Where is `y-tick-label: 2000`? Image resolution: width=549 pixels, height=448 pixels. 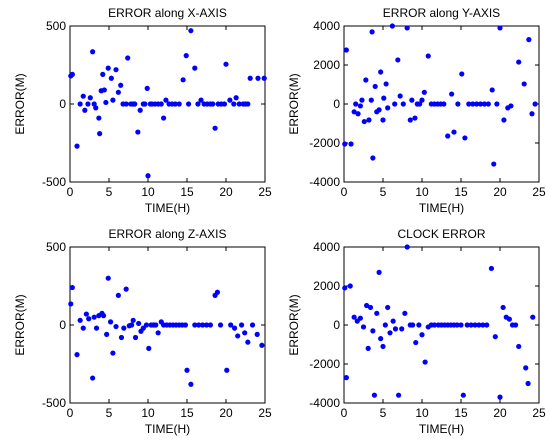 y-tick-label: 2000 is located at coordinates (326, 286).